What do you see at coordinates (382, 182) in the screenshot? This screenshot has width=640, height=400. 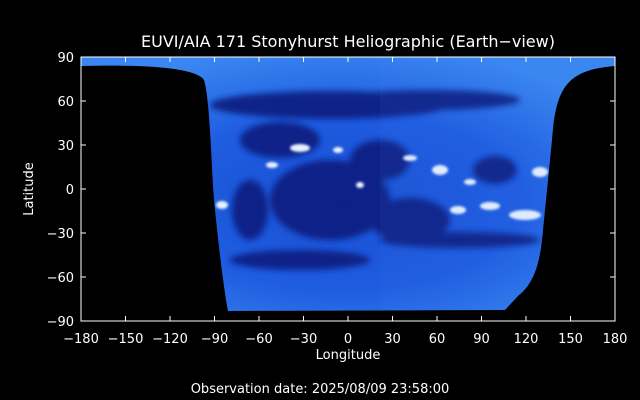 I see `bright-active-regions` at bounding box center [382, 182].